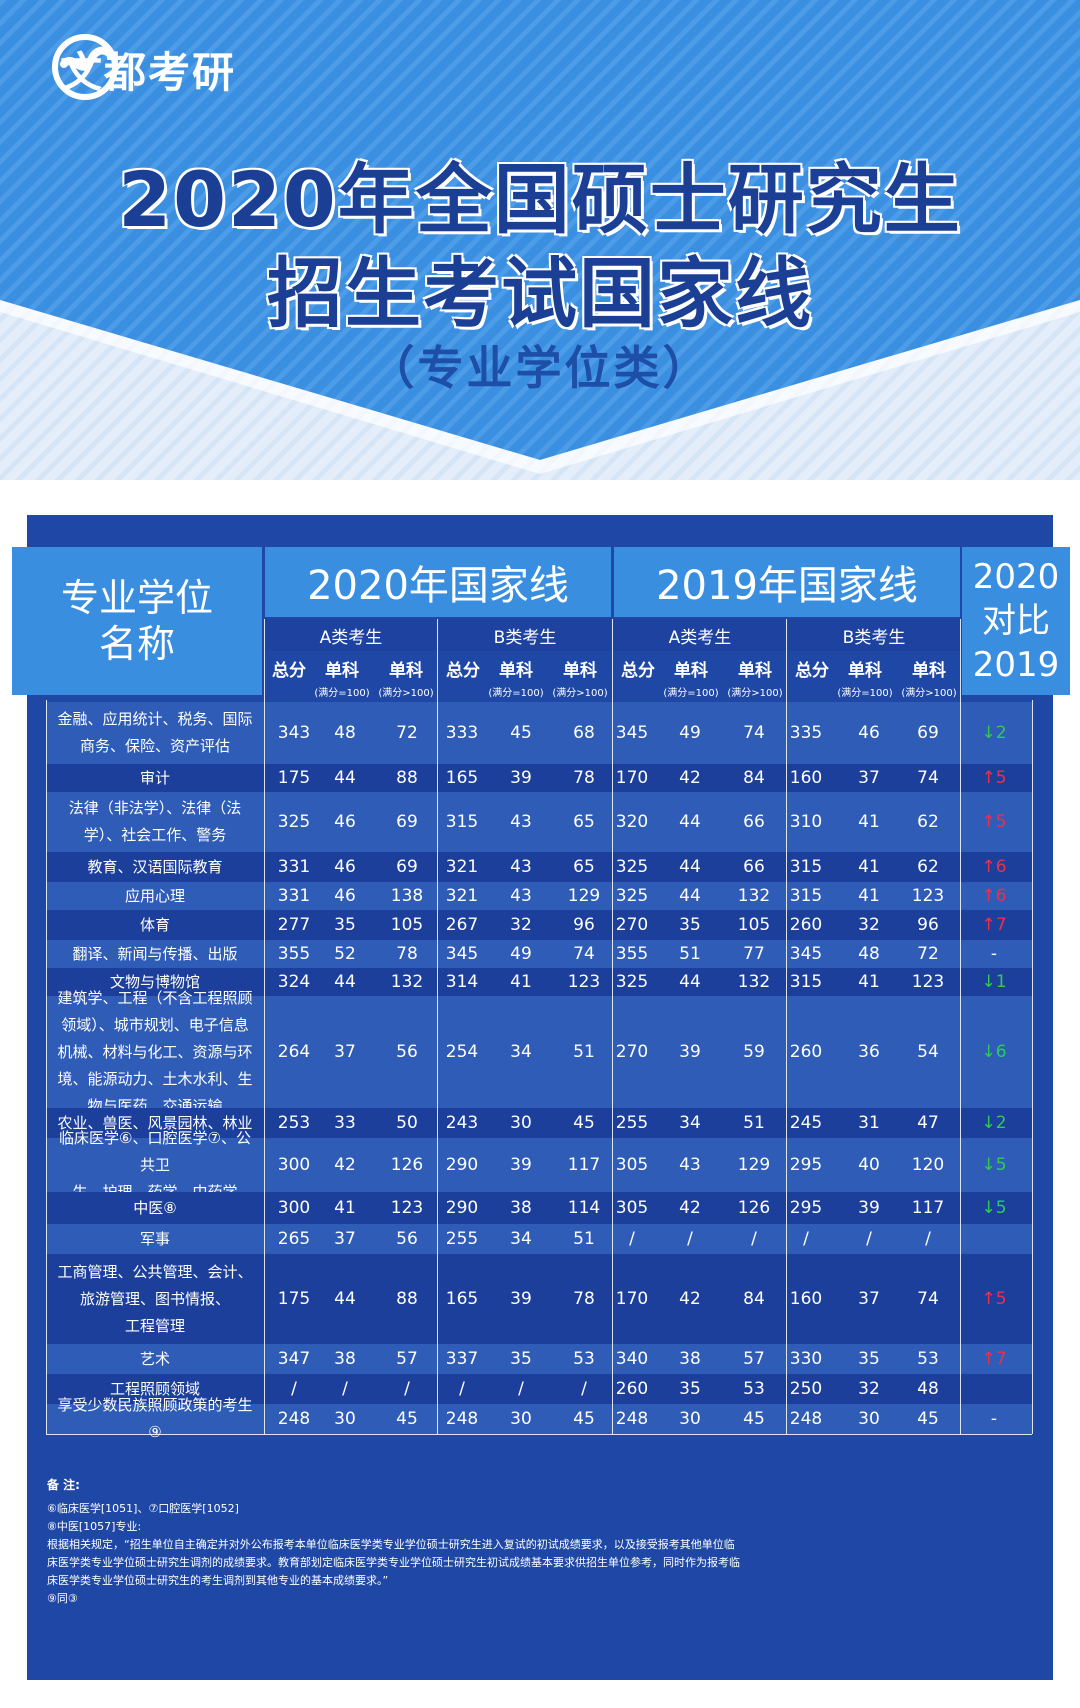  What do you see at coordinates (869, 982) in the screenshot?
I see `score-cell: 41` at bounding box center [869, 982].